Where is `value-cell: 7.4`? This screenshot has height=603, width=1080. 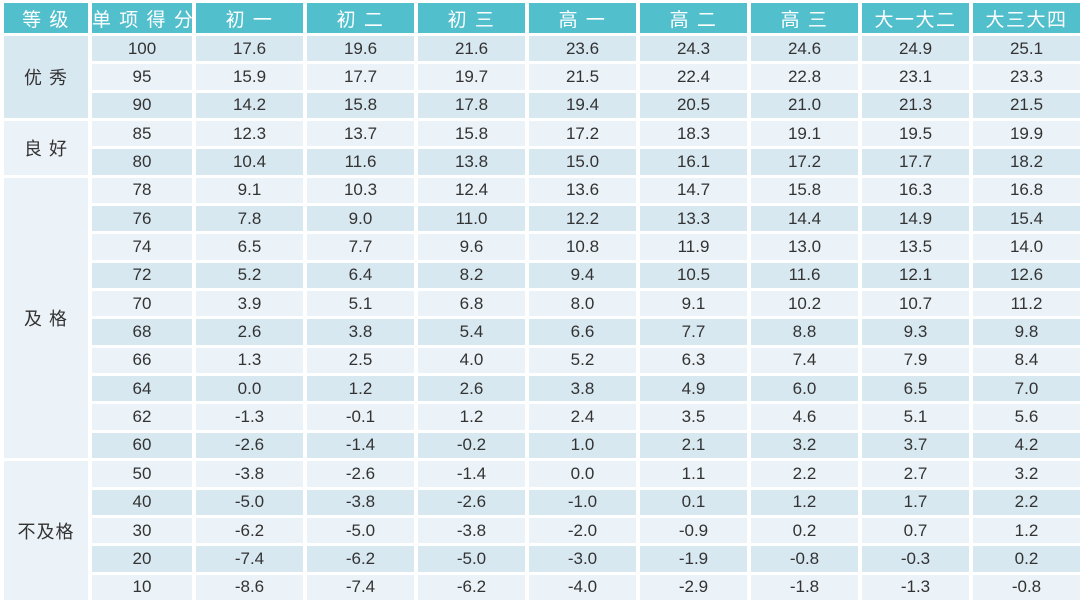 value-cell: 7.4 is located at coordinates (804, 360).